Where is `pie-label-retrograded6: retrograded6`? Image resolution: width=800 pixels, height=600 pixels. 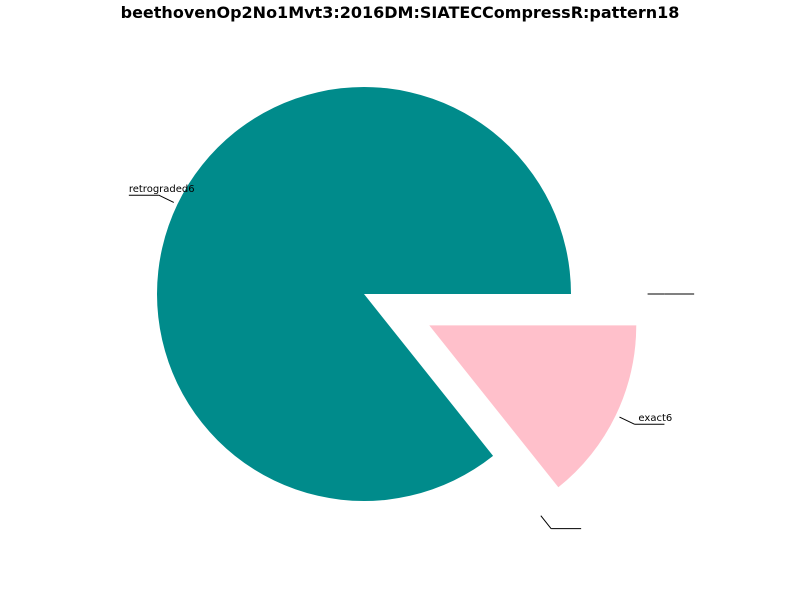 pie-label-retrograded6: retrograded6 is located at coordinates (162, 189).